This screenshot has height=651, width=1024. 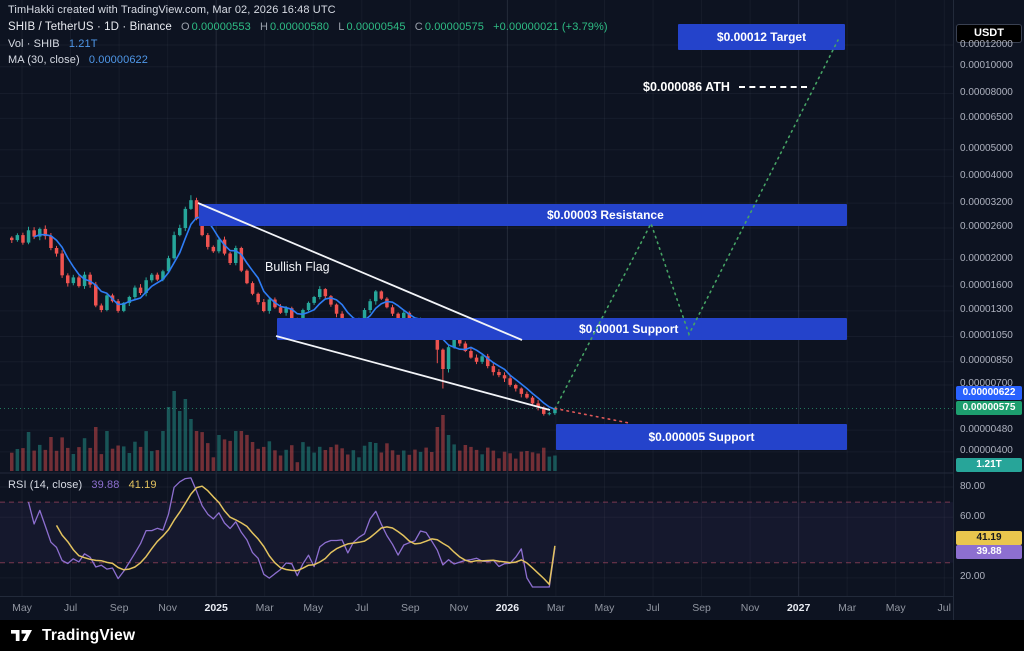 What do you see at coordinates (507, 608) in the screenshot?
I see `time-tick-label: 2026` at bounding box center [507, 608].